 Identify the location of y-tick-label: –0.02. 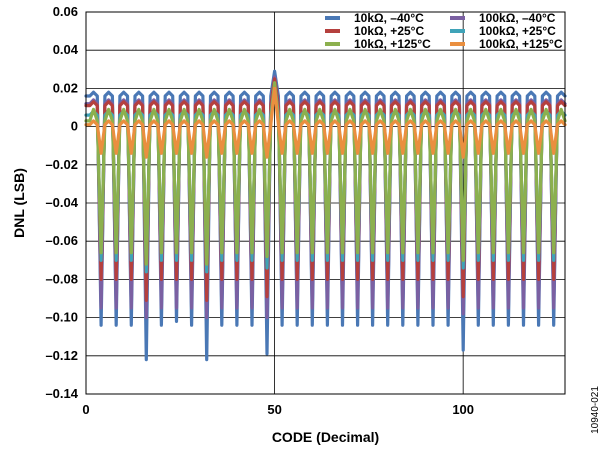
(61, 164).